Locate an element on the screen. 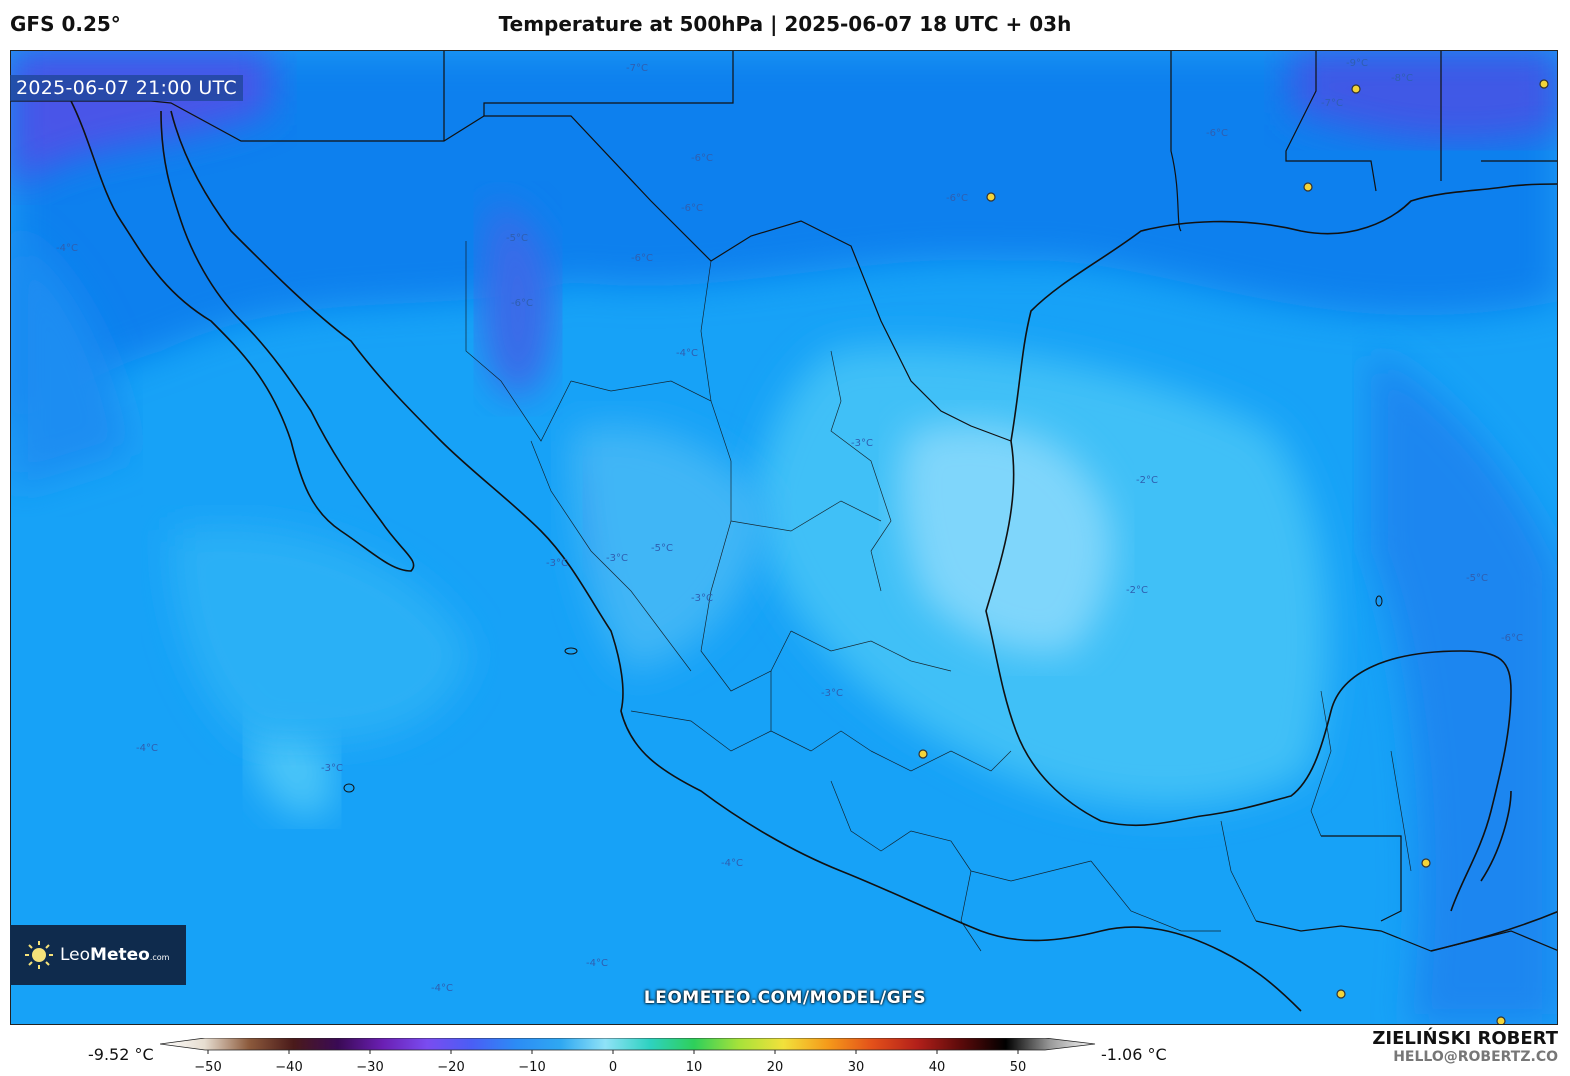 Image resolution: width=1570 pixels, height=1076 pixels. field-east-band is located at coordinates (1464, 687).